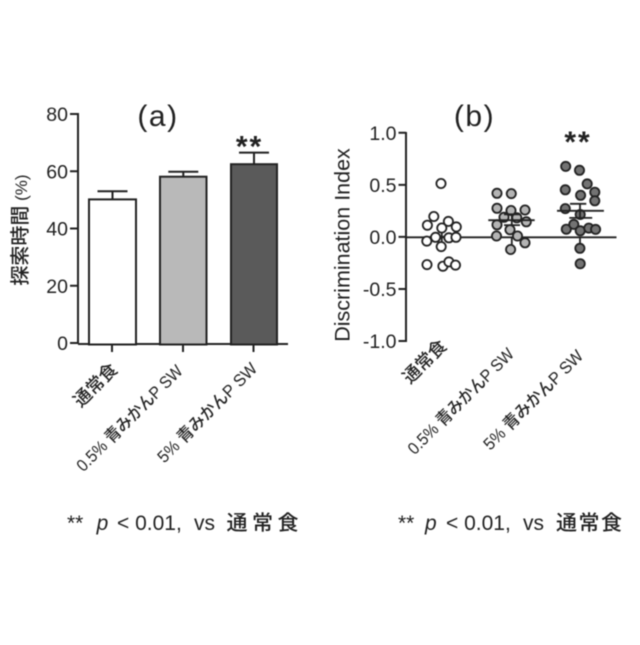 The image size is (640, 645). I want to click on svg-text: (b), so click(474, 113).